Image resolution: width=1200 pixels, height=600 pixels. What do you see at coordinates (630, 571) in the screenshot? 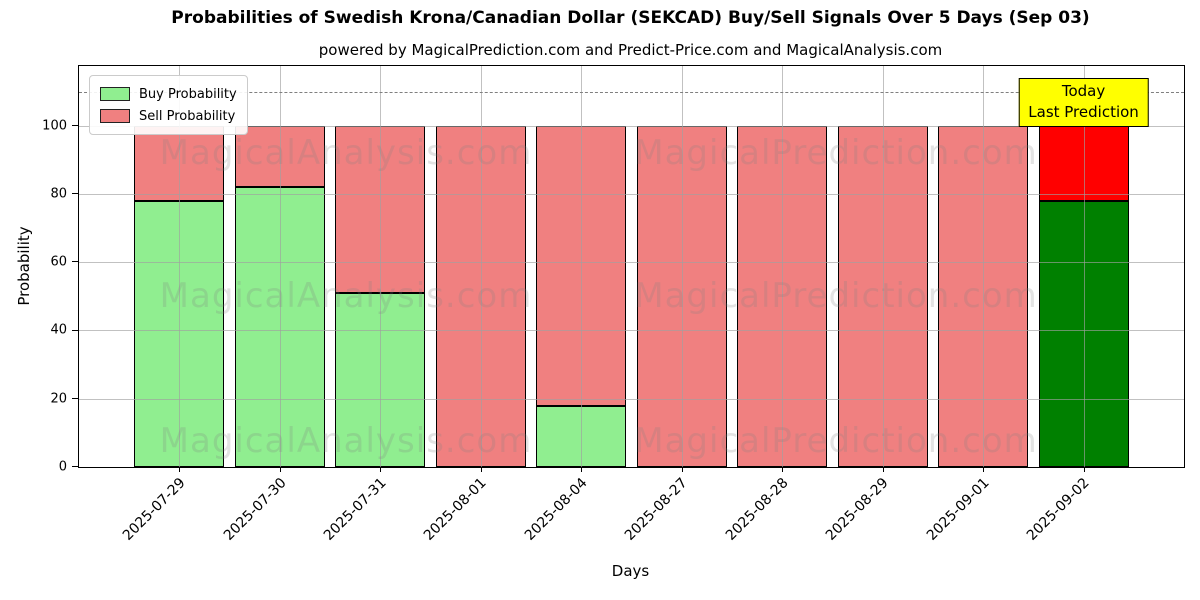
I see `x-axis-label: Days` at bounding box center [630, 571].